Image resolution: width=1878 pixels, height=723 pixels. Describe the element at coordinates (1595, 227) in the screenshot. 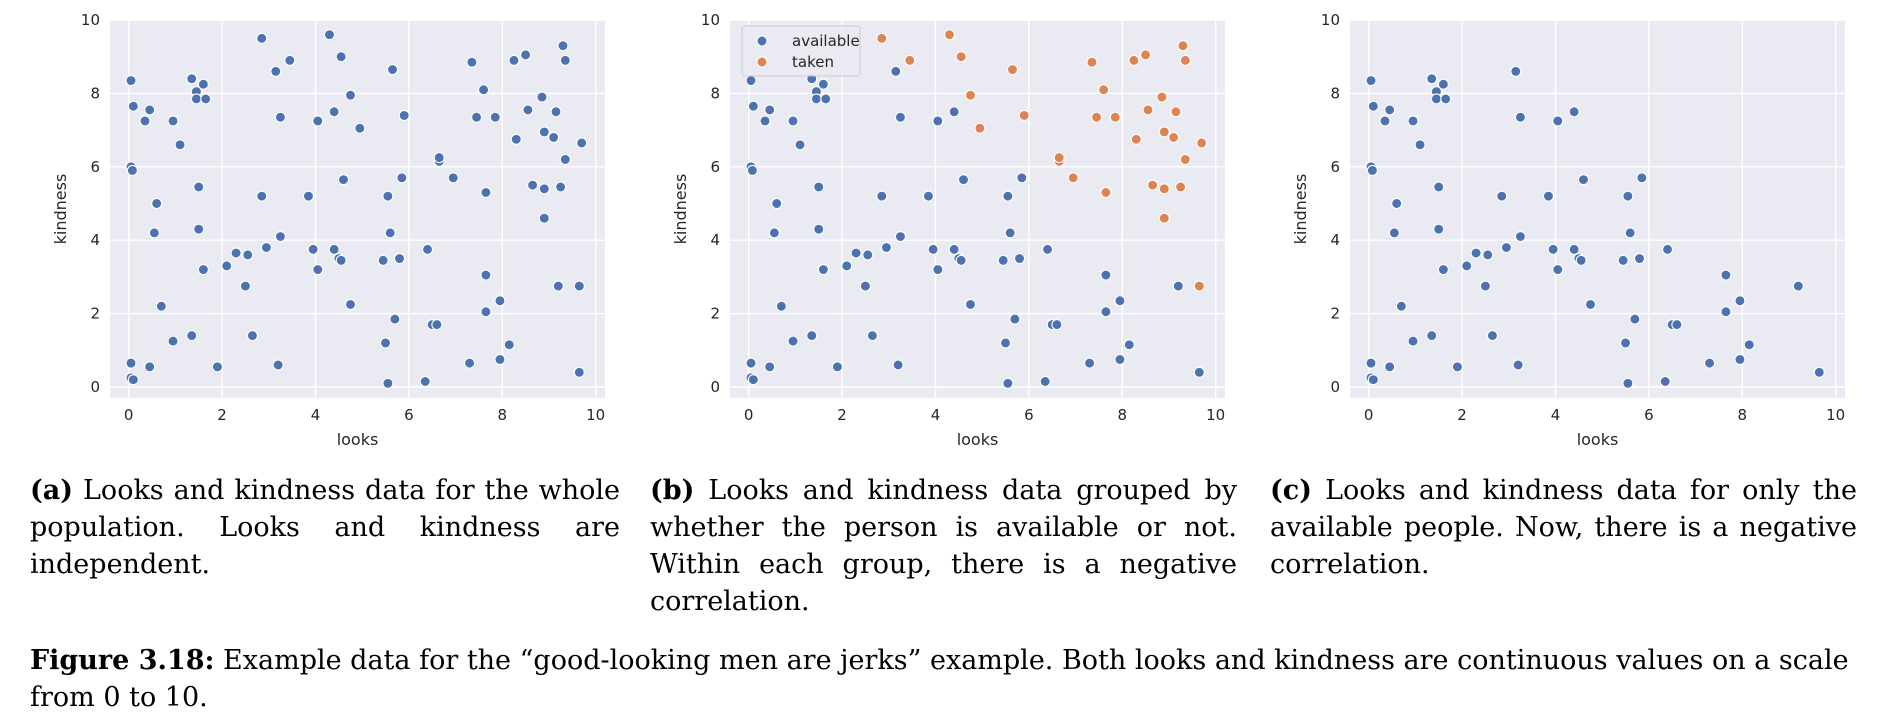

I see `series-available` at that location.